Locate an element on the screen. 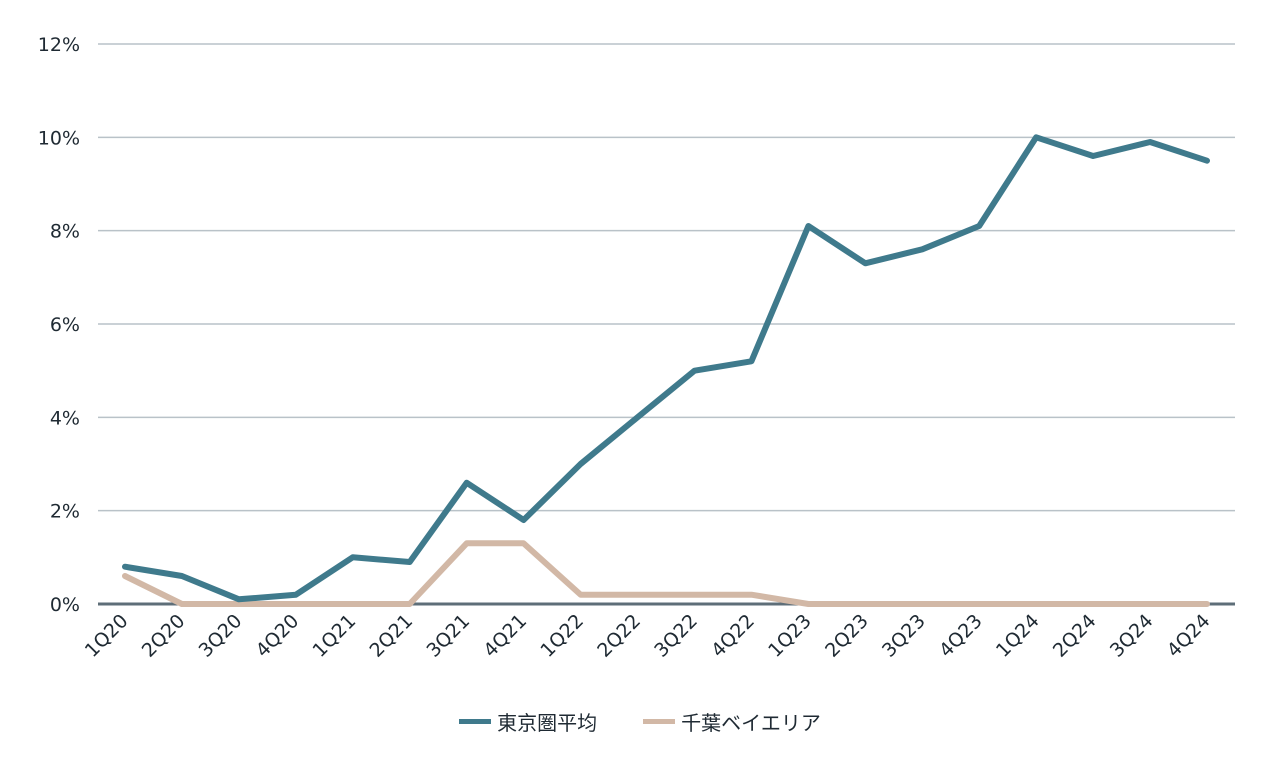 The height and width of the screenshot is (768, 1280). x-tick-label: 2Q22 is located at coordinates (619, 636).